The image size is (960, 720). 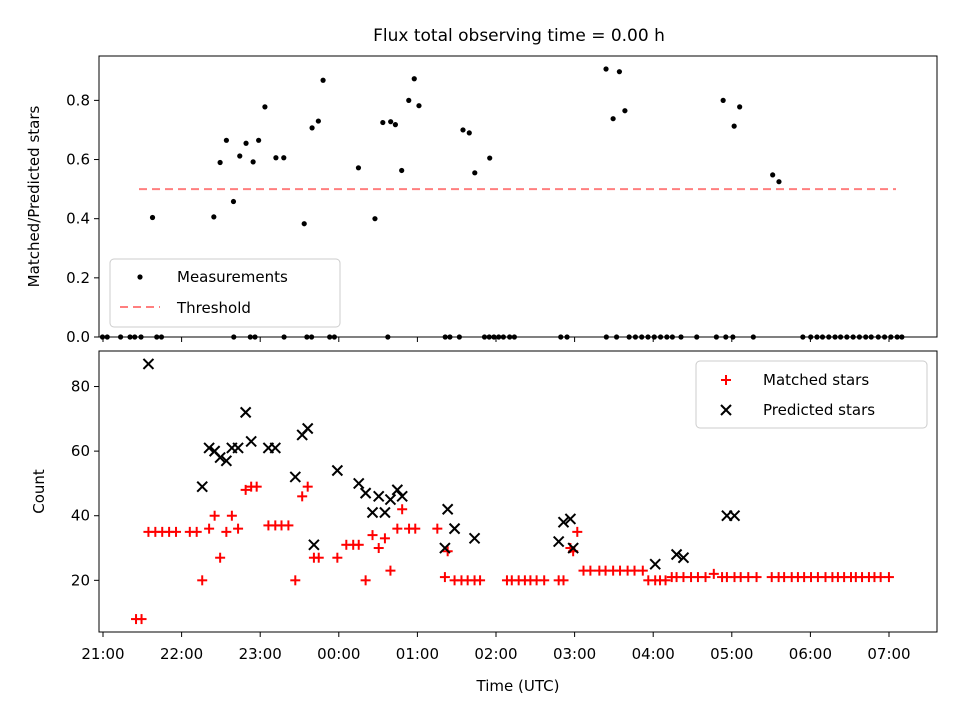 I want to click on top-legend-box, so click(x=225, y=293).